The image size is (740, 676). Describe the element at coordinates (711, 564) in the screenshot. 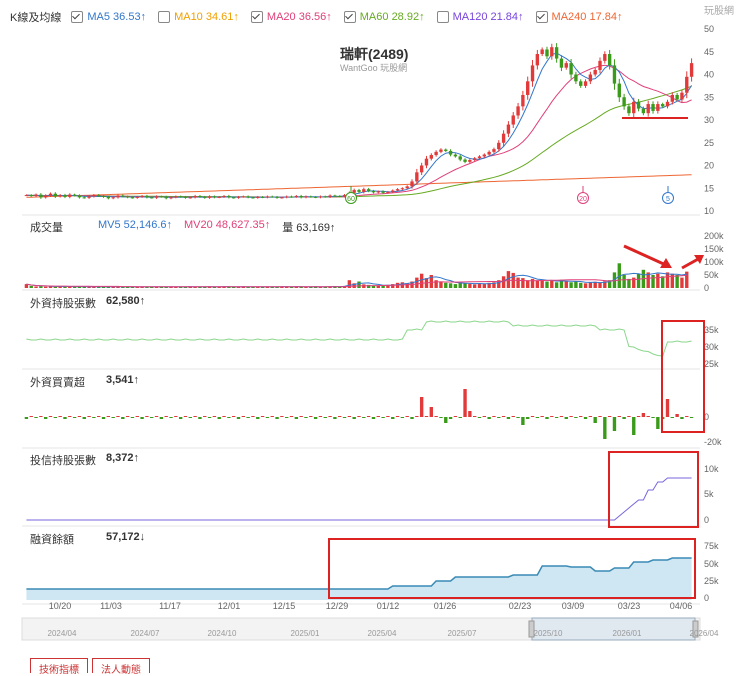

I see `margin-tick: 50k` at that location.